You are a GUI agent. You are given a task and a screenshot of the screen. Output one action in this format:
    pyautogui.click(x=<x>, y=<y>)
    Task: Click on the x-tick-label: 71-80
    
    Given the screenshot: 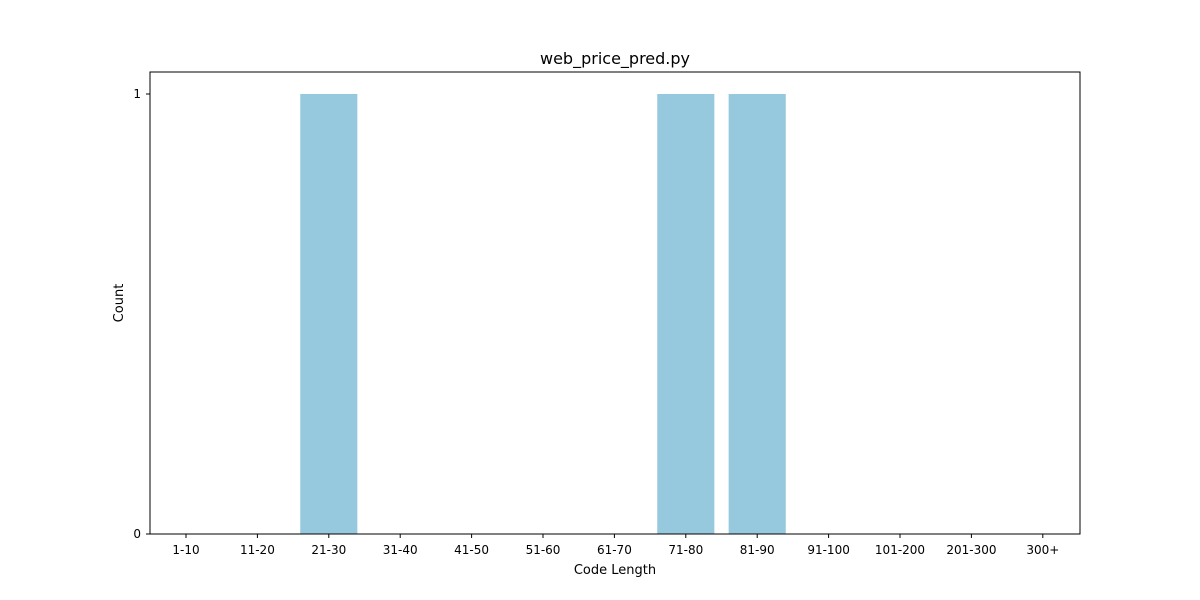 What is the action you would take?
    pyautogui.click(x=685, y=550)
    